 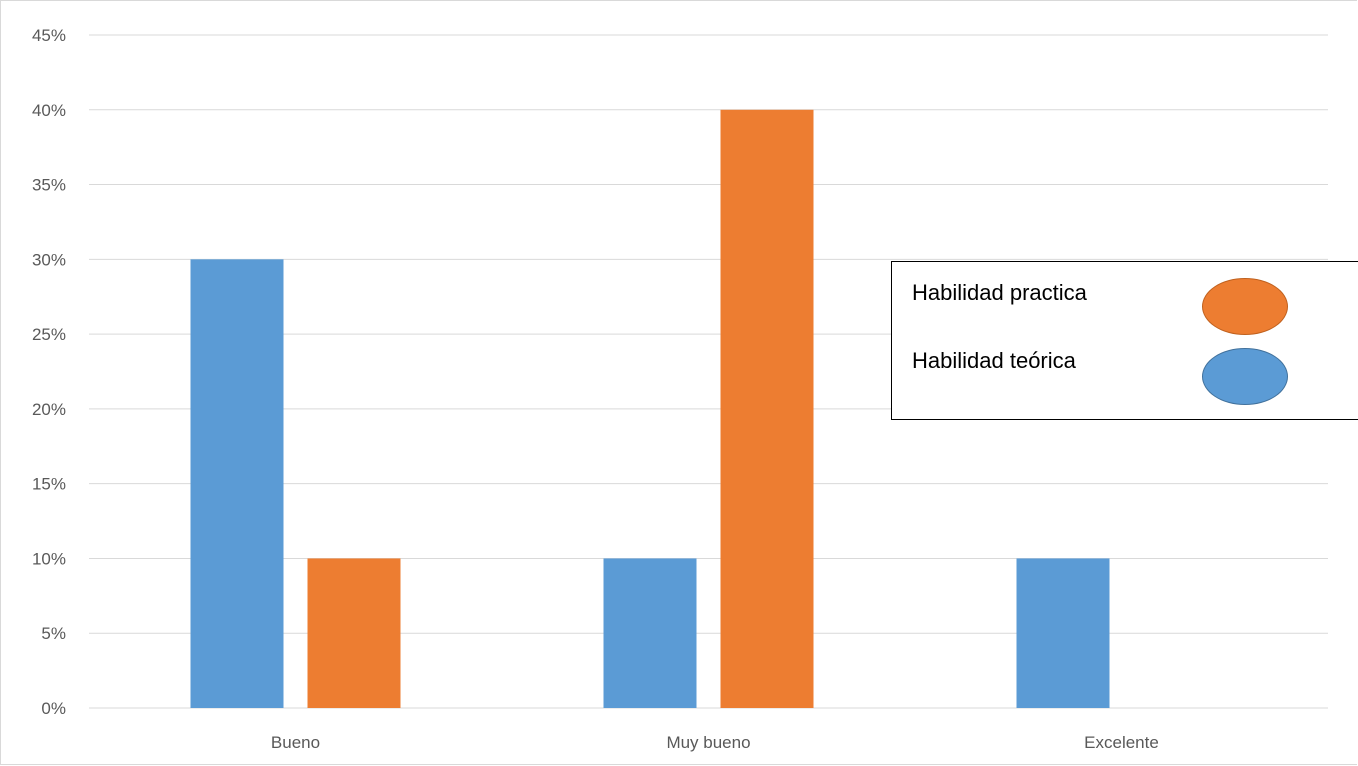 I want to click on x-axis-categories: Bueno Muy bueno Excelente, so click(x=715, y=742).